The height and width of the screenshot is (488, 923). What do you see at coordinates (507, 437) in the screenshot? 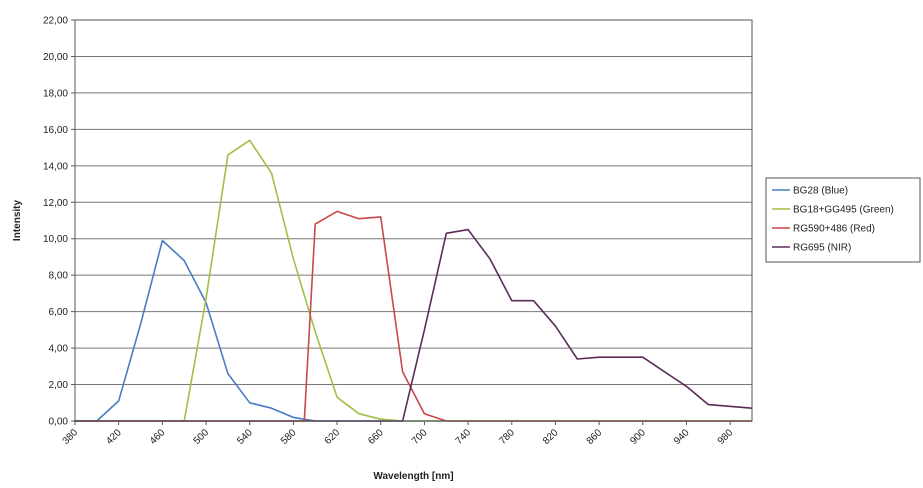
I see `x-tick-label: 780` at bounding box center [507, 437].